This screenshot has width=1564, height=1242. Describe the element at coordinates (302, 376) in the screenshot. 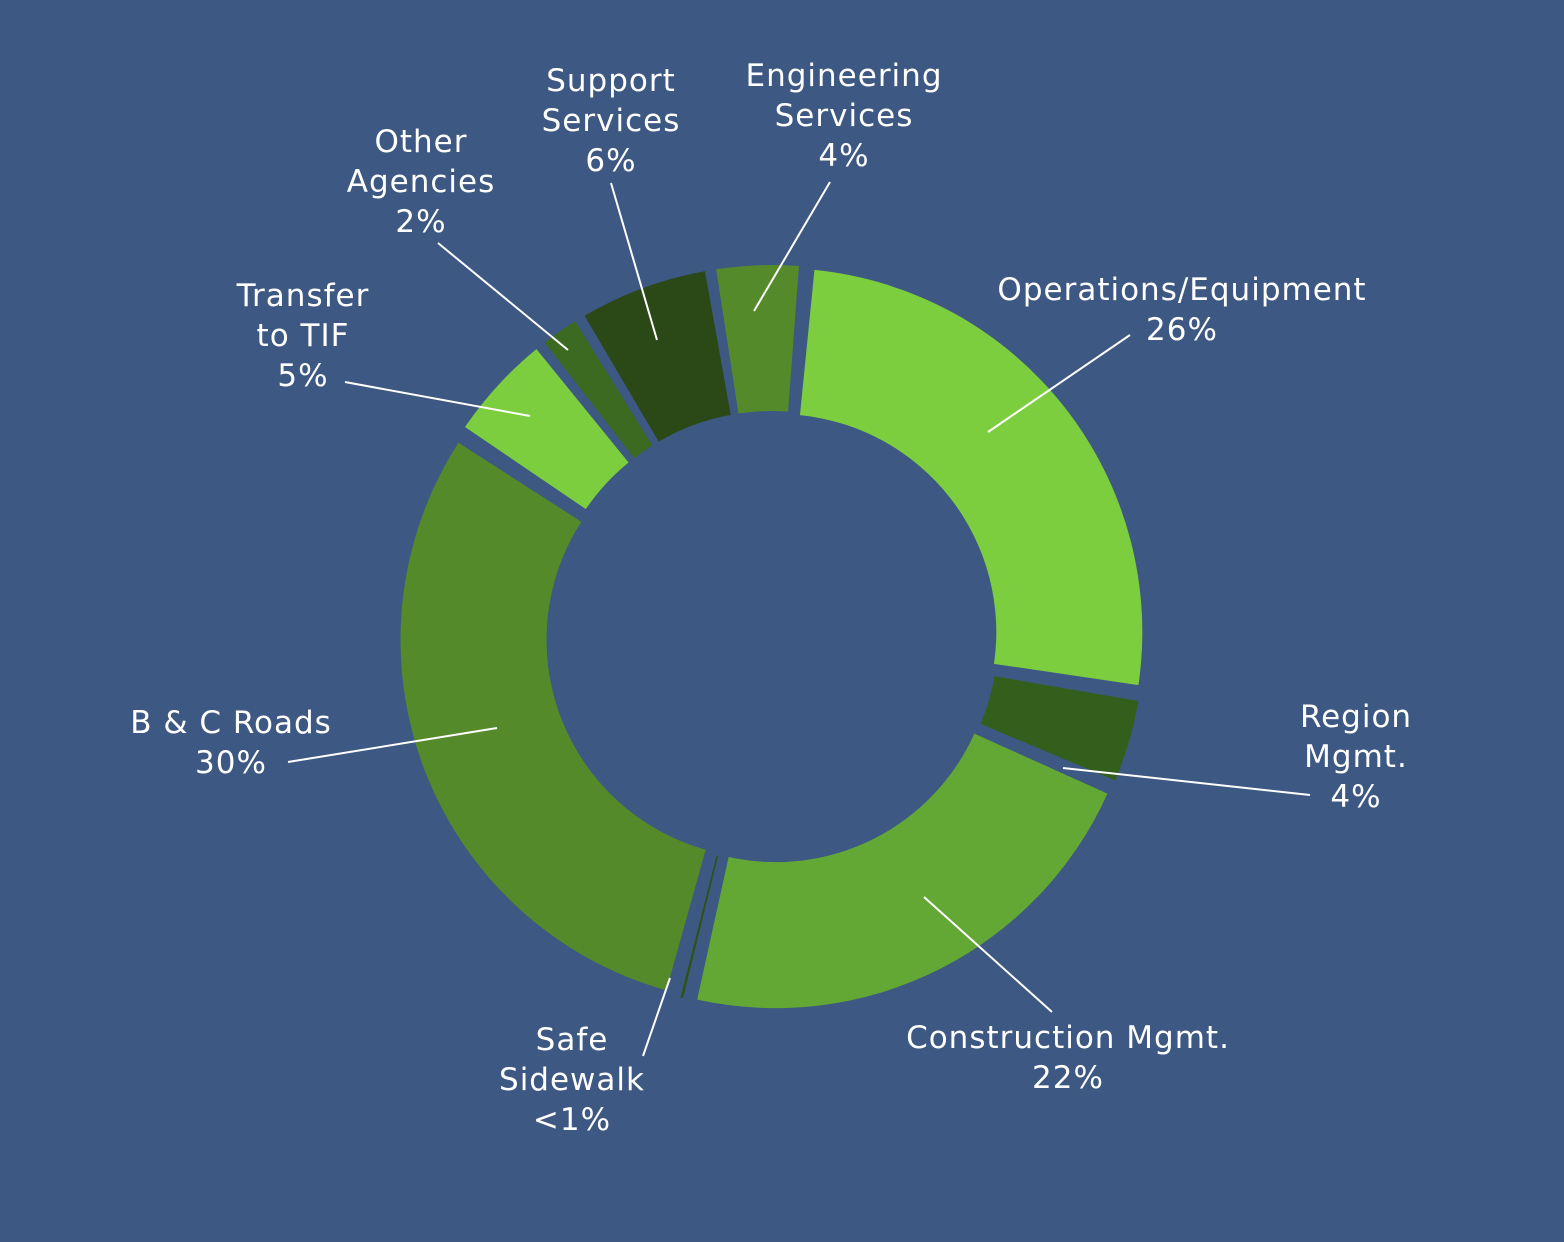

I see `slice-percent-transfer-to-tif: 5%` at that location.